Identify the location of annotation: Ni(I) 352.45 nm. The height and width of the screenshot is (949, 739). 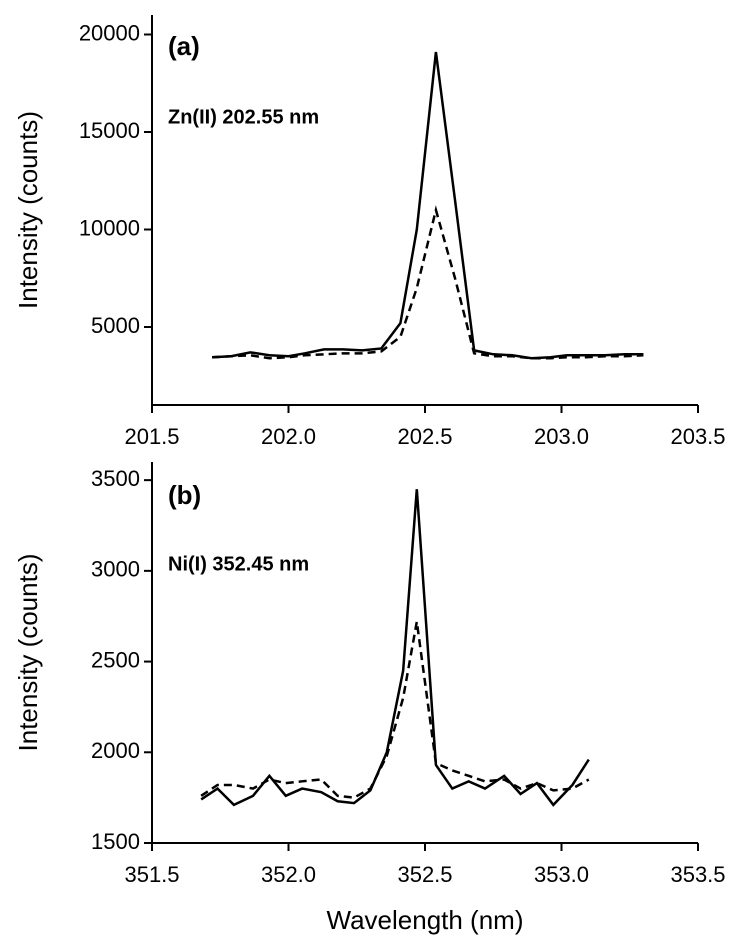
(238, 564).